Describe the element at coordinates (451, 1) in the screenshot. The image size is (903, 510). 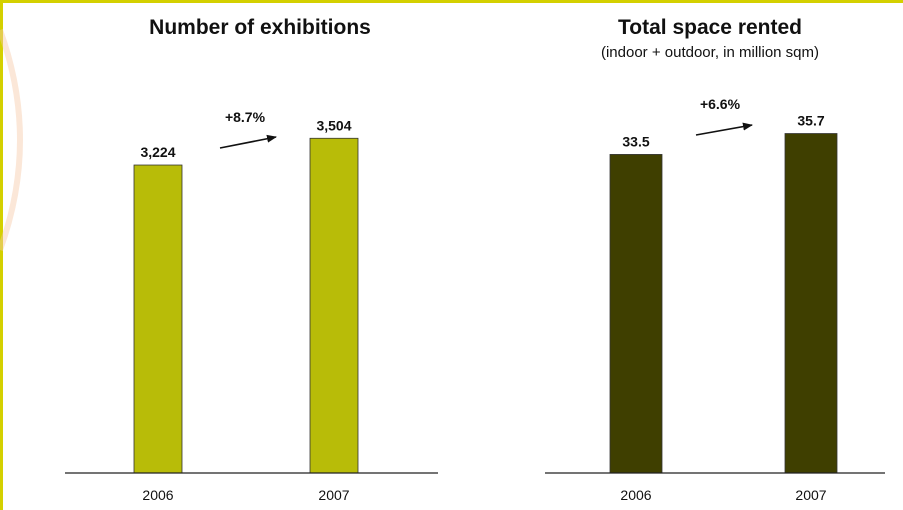
I see `slide-frame-top-border` at that location.